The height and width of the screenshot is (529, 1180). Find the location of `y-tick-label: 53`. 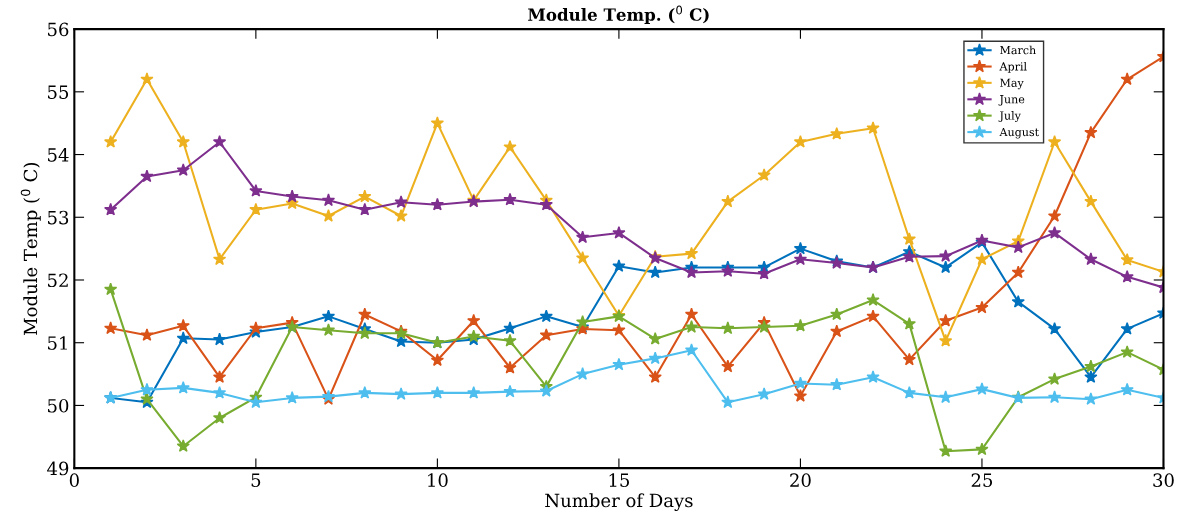

y-tick-label: 53 is located at coordinates (58, 217).